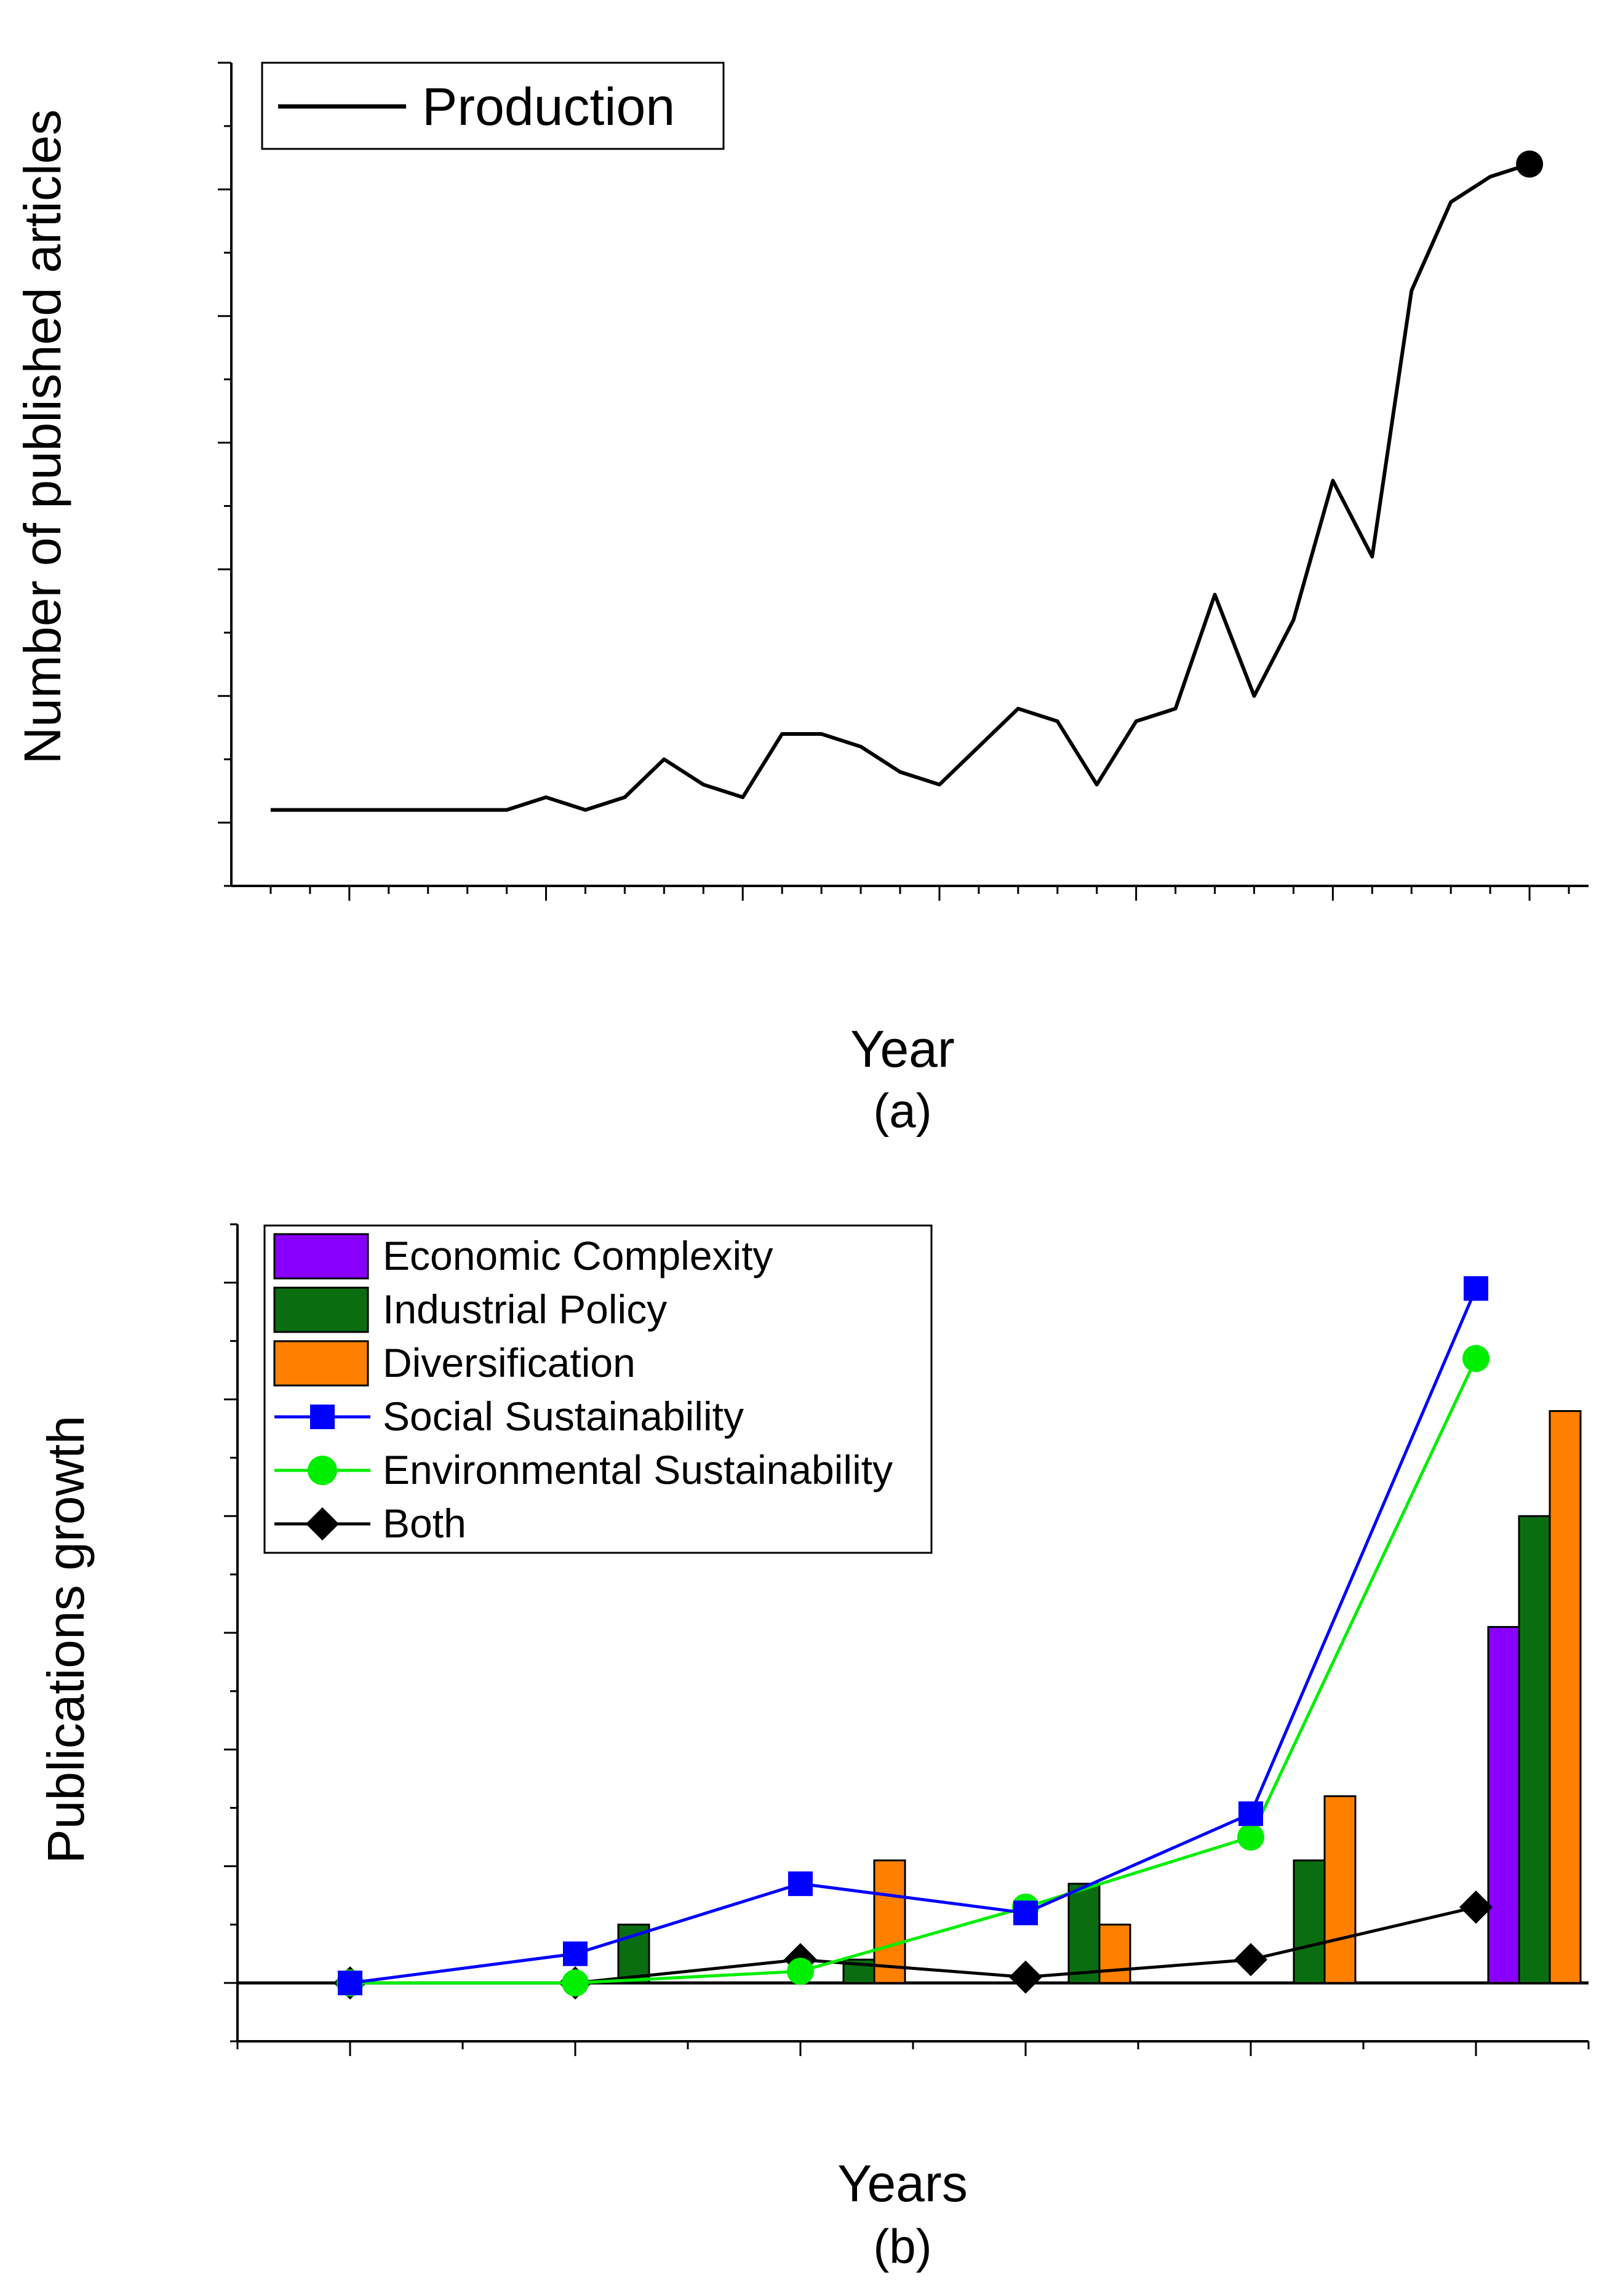  What do you see at coordinates (322, 1471) in the screenshot?
I see `legend-marker-environmental-sustainability` at bounding box center [322, 1471].